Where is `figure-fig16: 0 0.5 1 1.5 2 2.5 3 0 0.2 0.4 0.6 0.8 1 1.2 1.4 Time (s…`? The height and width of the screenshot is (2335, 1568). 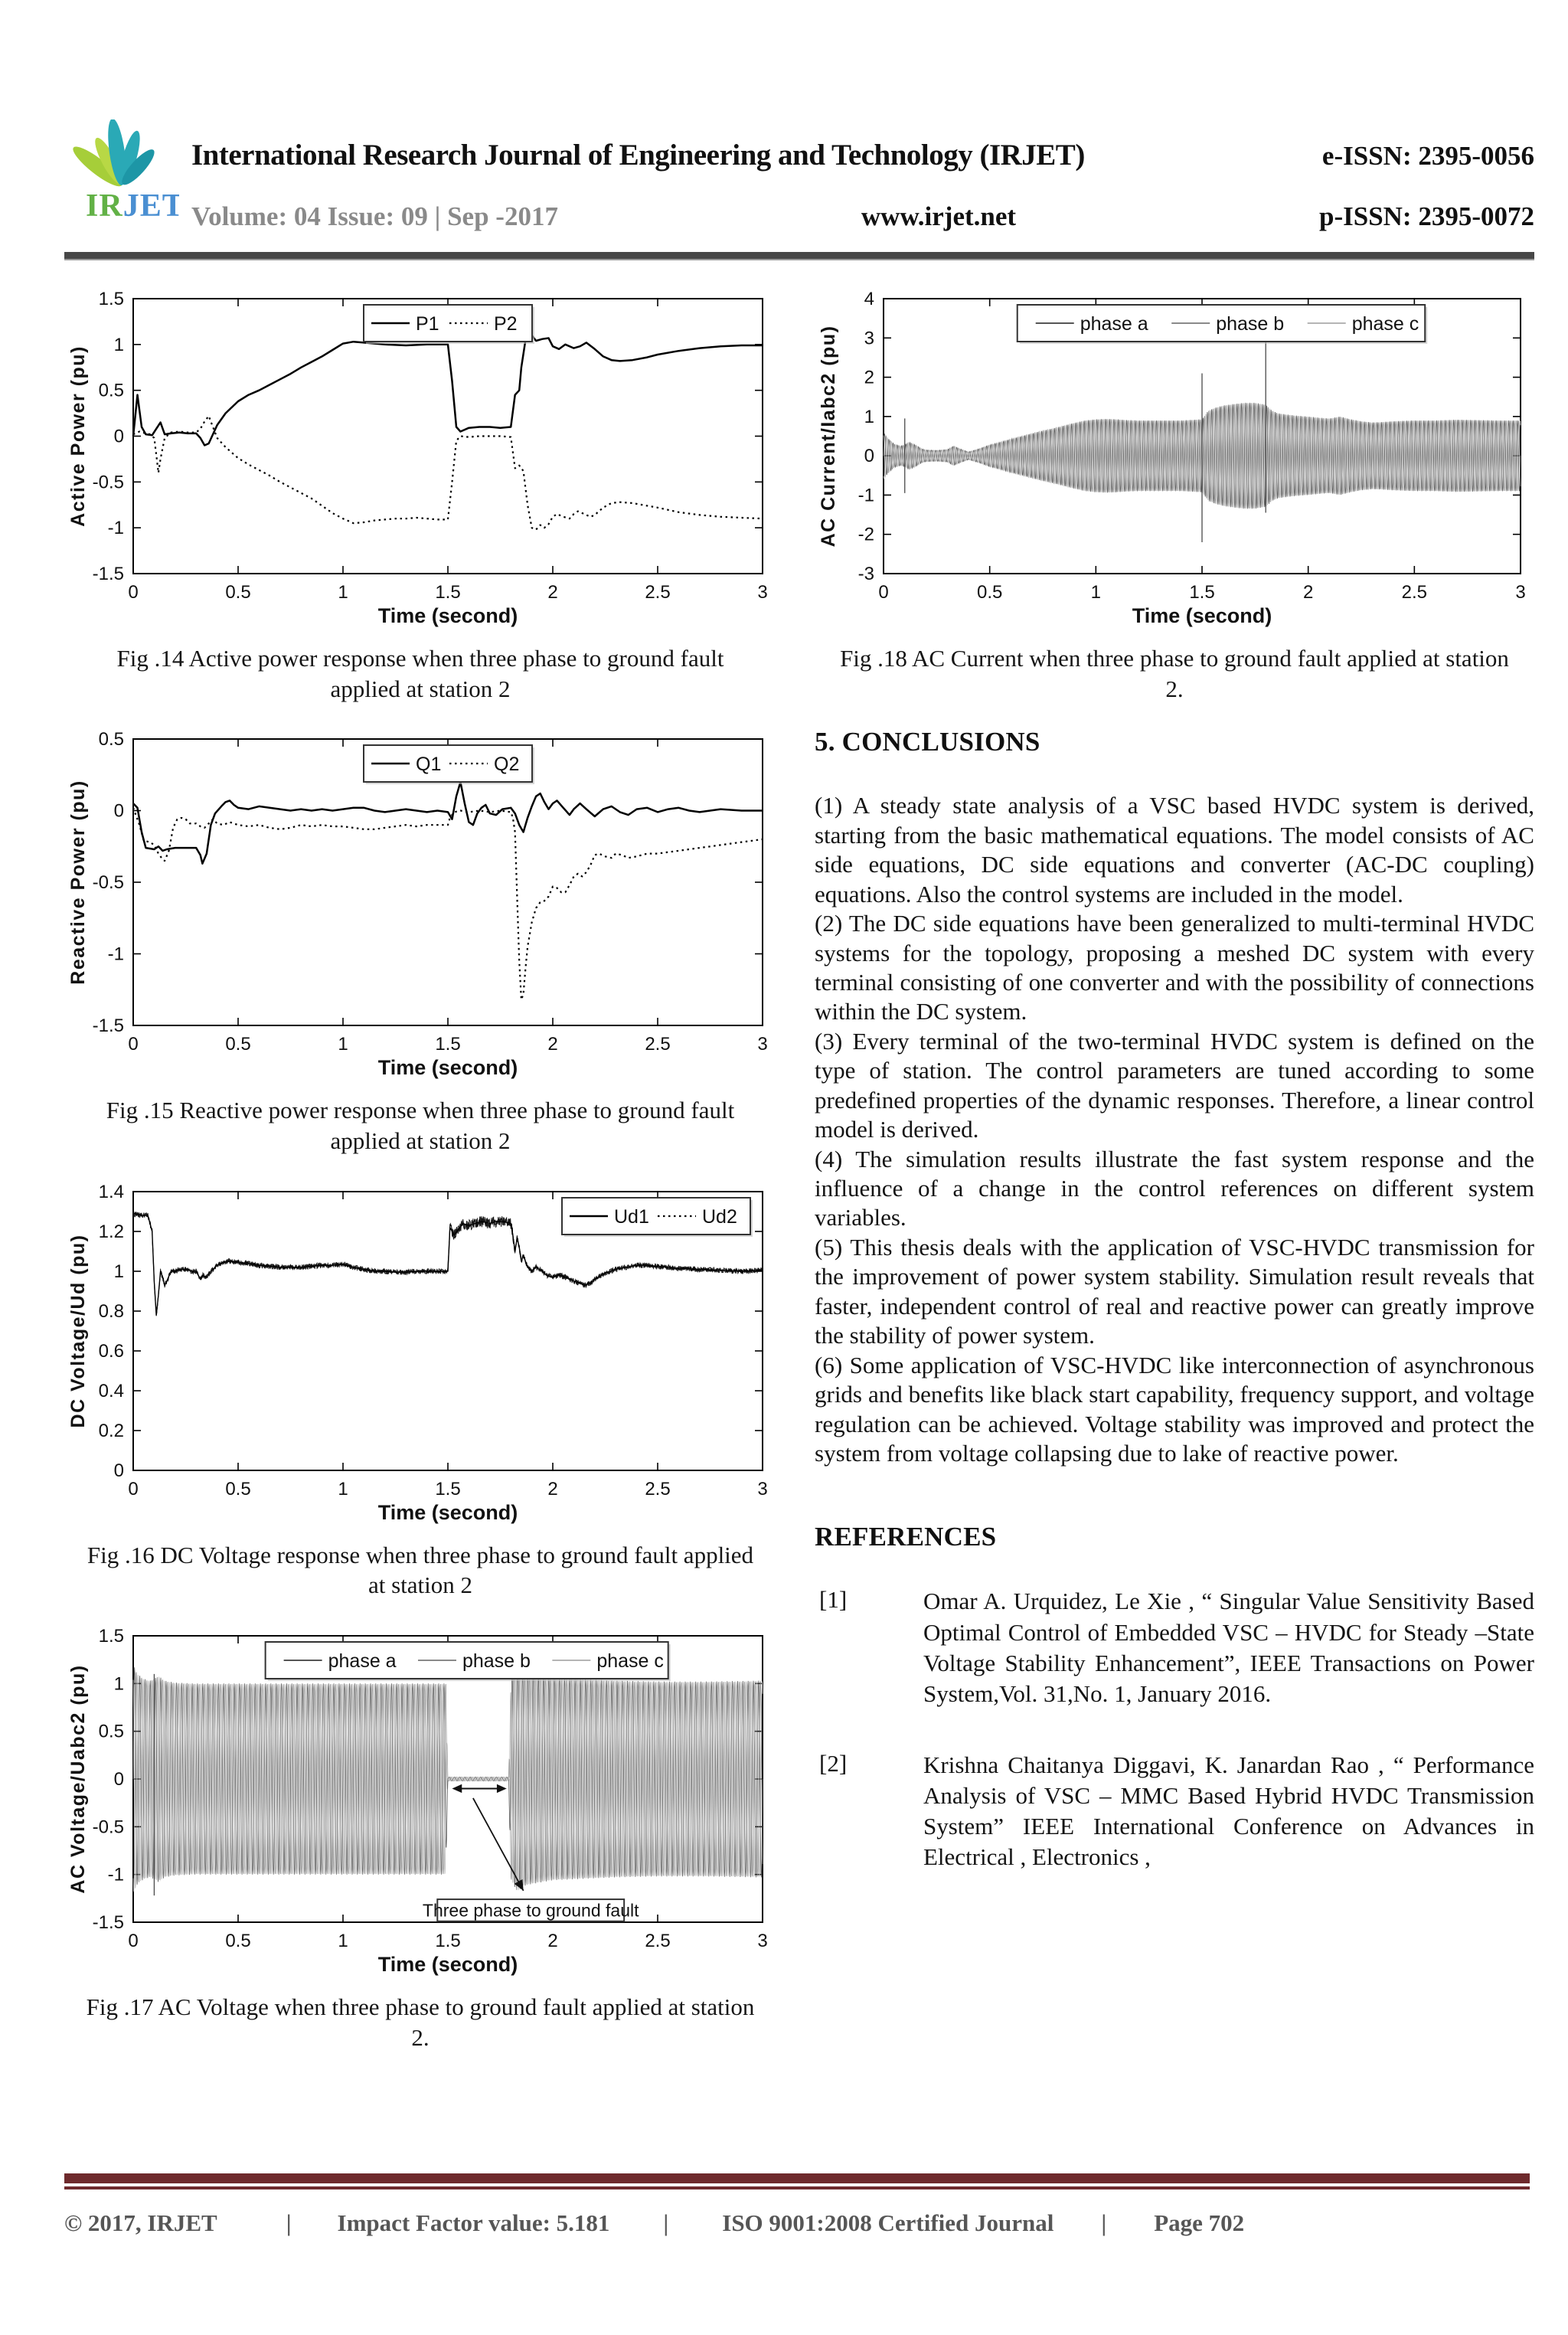
figure-fig16: 0 0.5 1 1.5 2 2.5 3 0 0.2 0.4 0.6 0.8 1 1.2 1.4 Time (s… is located at coordinates (420, 1390).